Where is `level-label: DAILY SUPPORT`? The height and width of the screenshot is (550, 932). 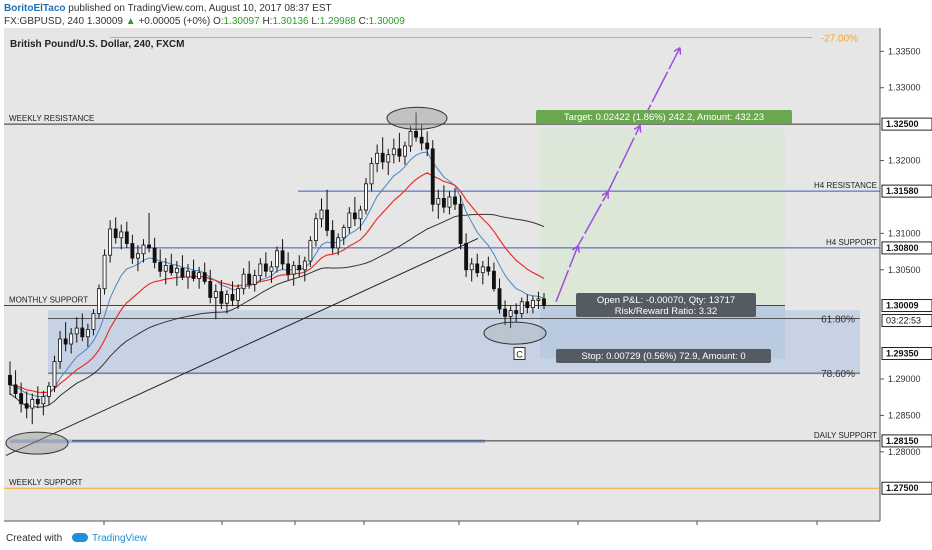
level-label: DAILY SUPPORT is located at coordinates (845, 435).